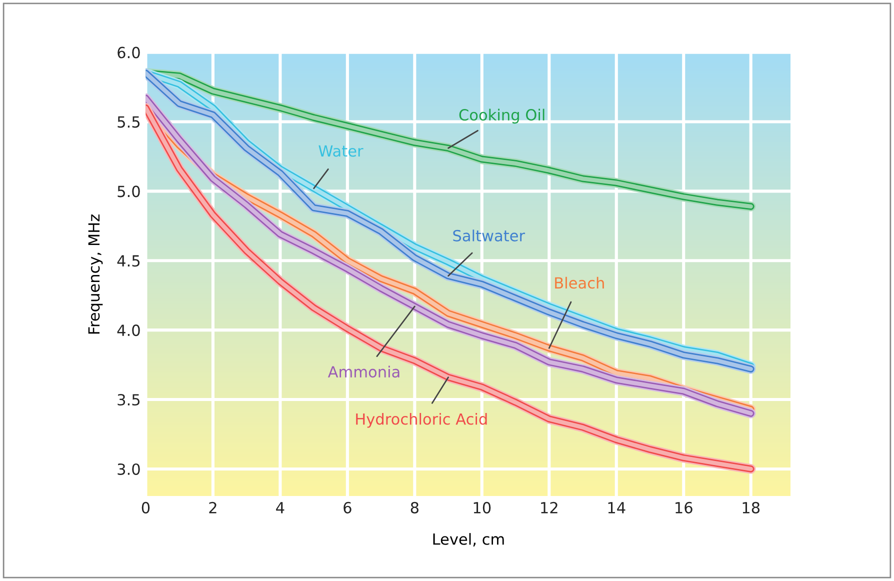 This screenshot has height=581, width=894. I want to click on x-tick-label: 0, so click(146, 508).